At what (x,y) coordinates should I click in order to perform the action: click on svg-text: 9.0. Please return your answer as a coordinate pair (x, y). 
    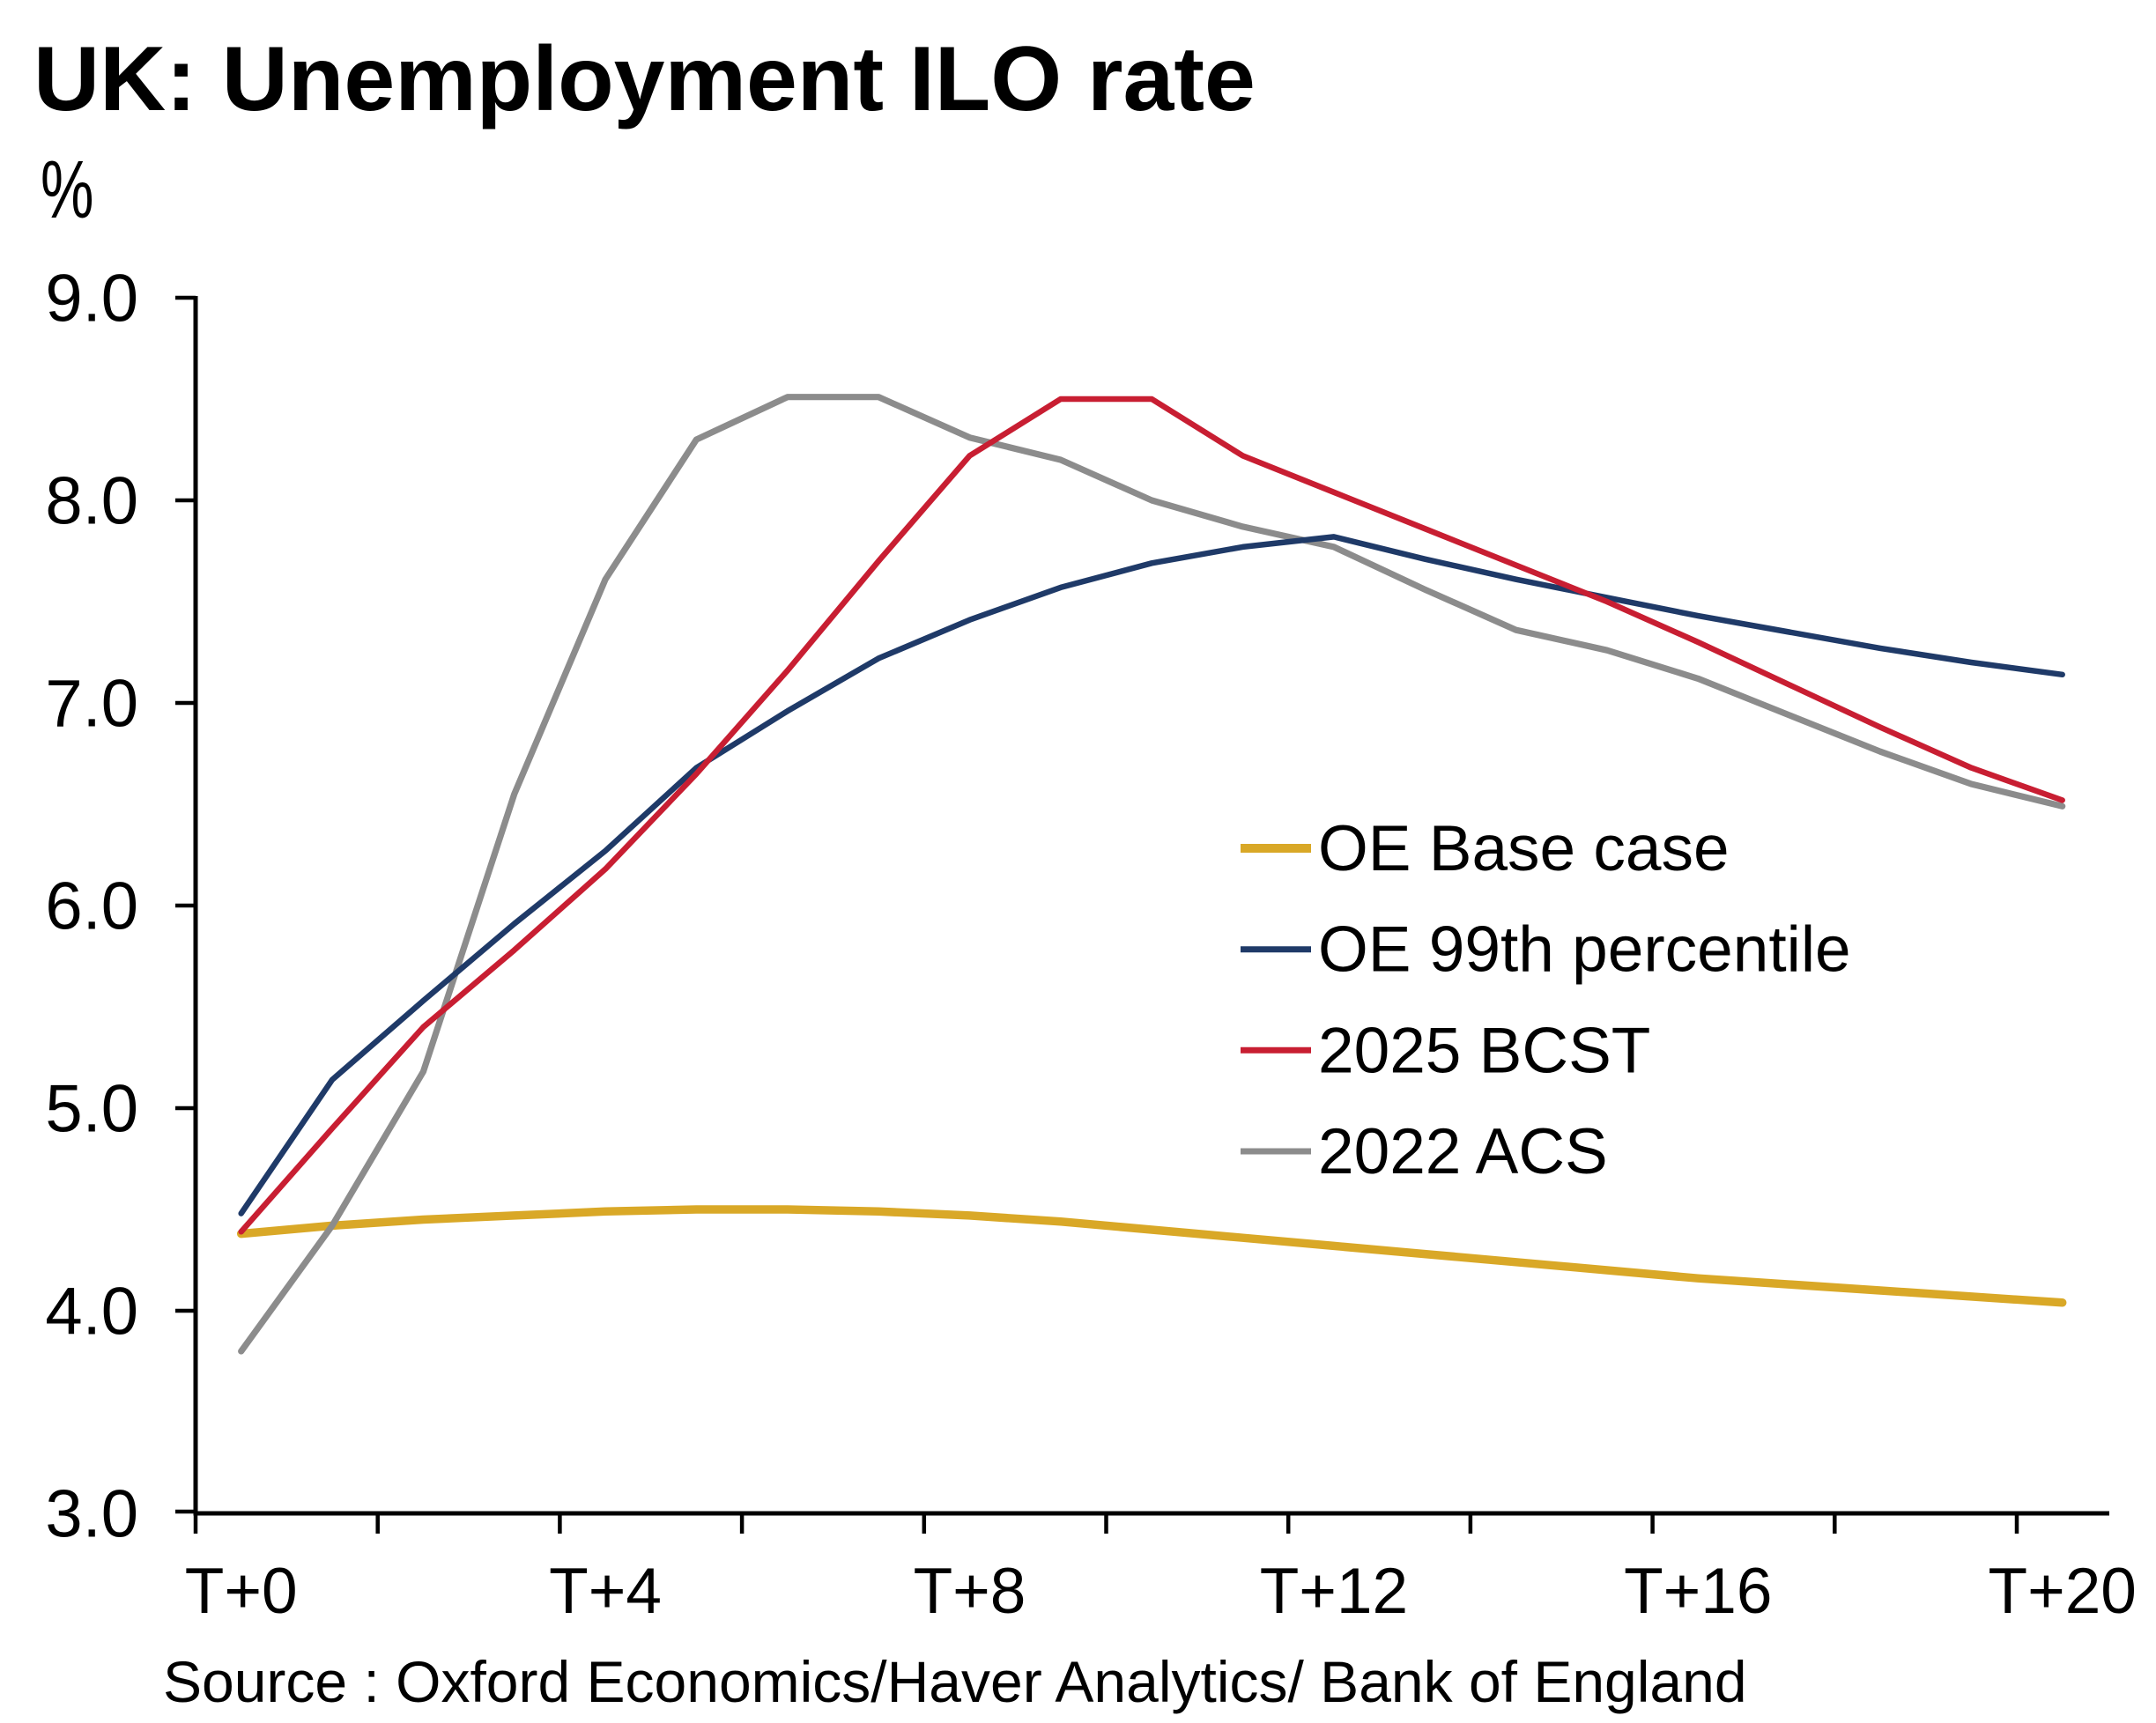
    Looking at the image, I should click on (91, 299).